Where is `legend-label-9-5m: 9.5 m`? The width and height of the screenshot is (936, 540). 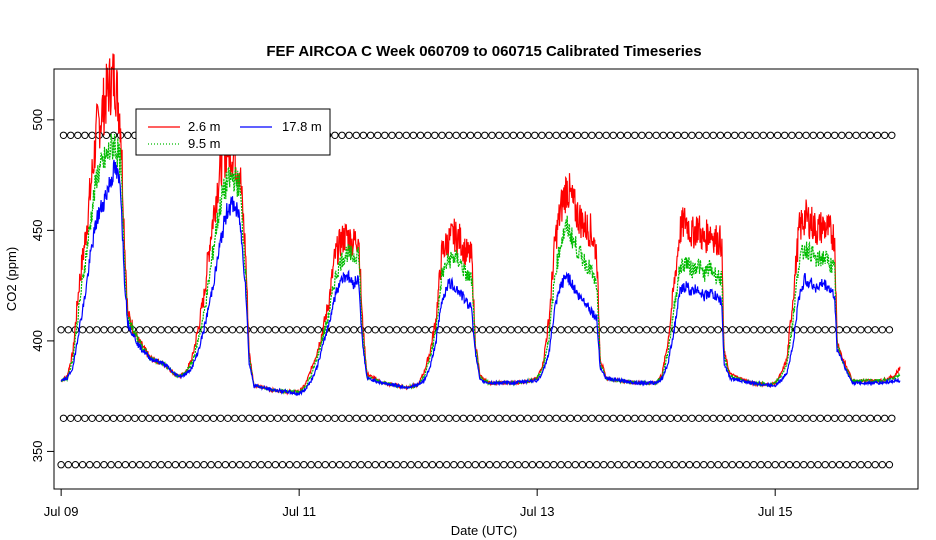
legend-label-9-5m: 9.5 m is located at coordinates (204, 143).